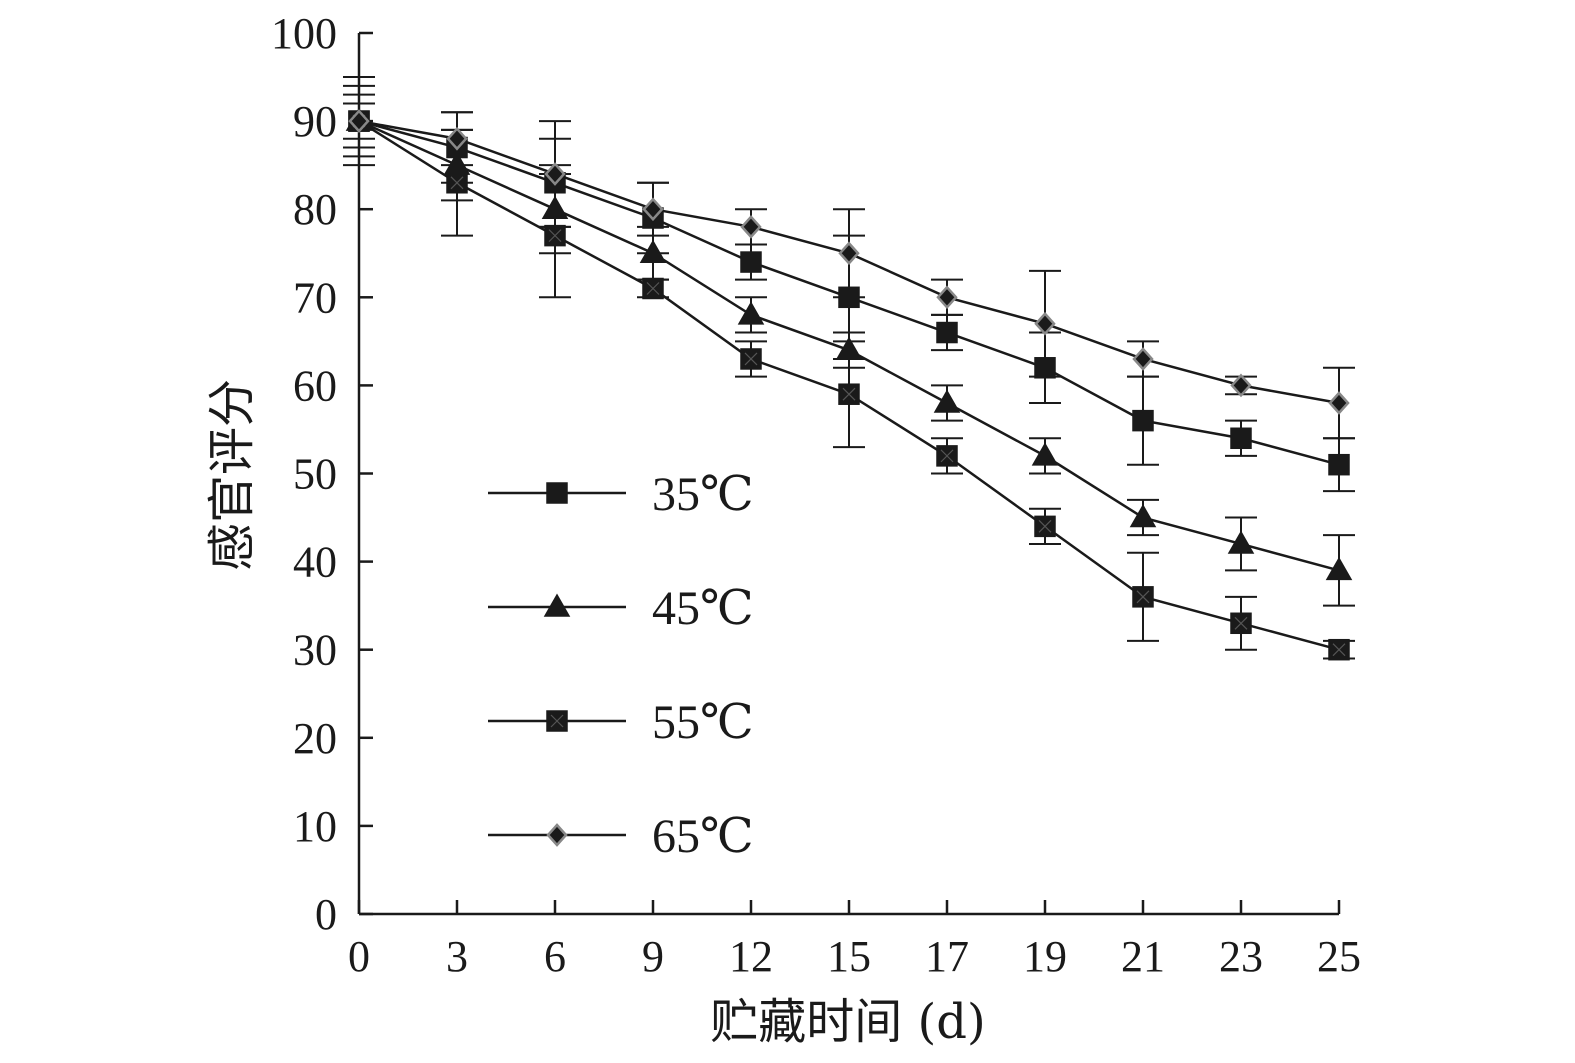 The image size is (1575, 1063). I want to click on y-tick-label: 50, so click(315, 474).